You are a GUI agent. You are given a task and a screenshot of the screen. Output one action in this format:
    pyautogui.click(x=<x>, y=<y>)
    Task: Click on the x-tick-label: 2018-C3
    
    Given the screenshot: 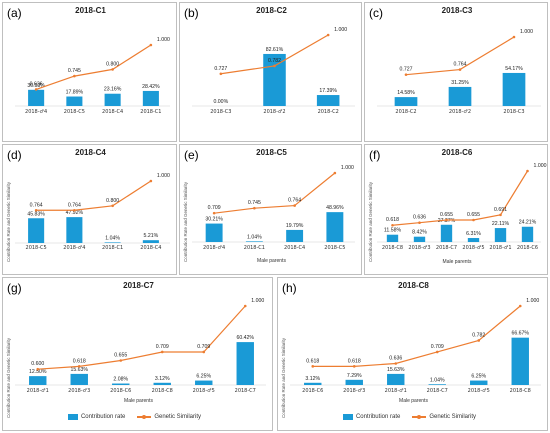 What is the action you would take?
    pyautogui.click(x=513, y=112)
    